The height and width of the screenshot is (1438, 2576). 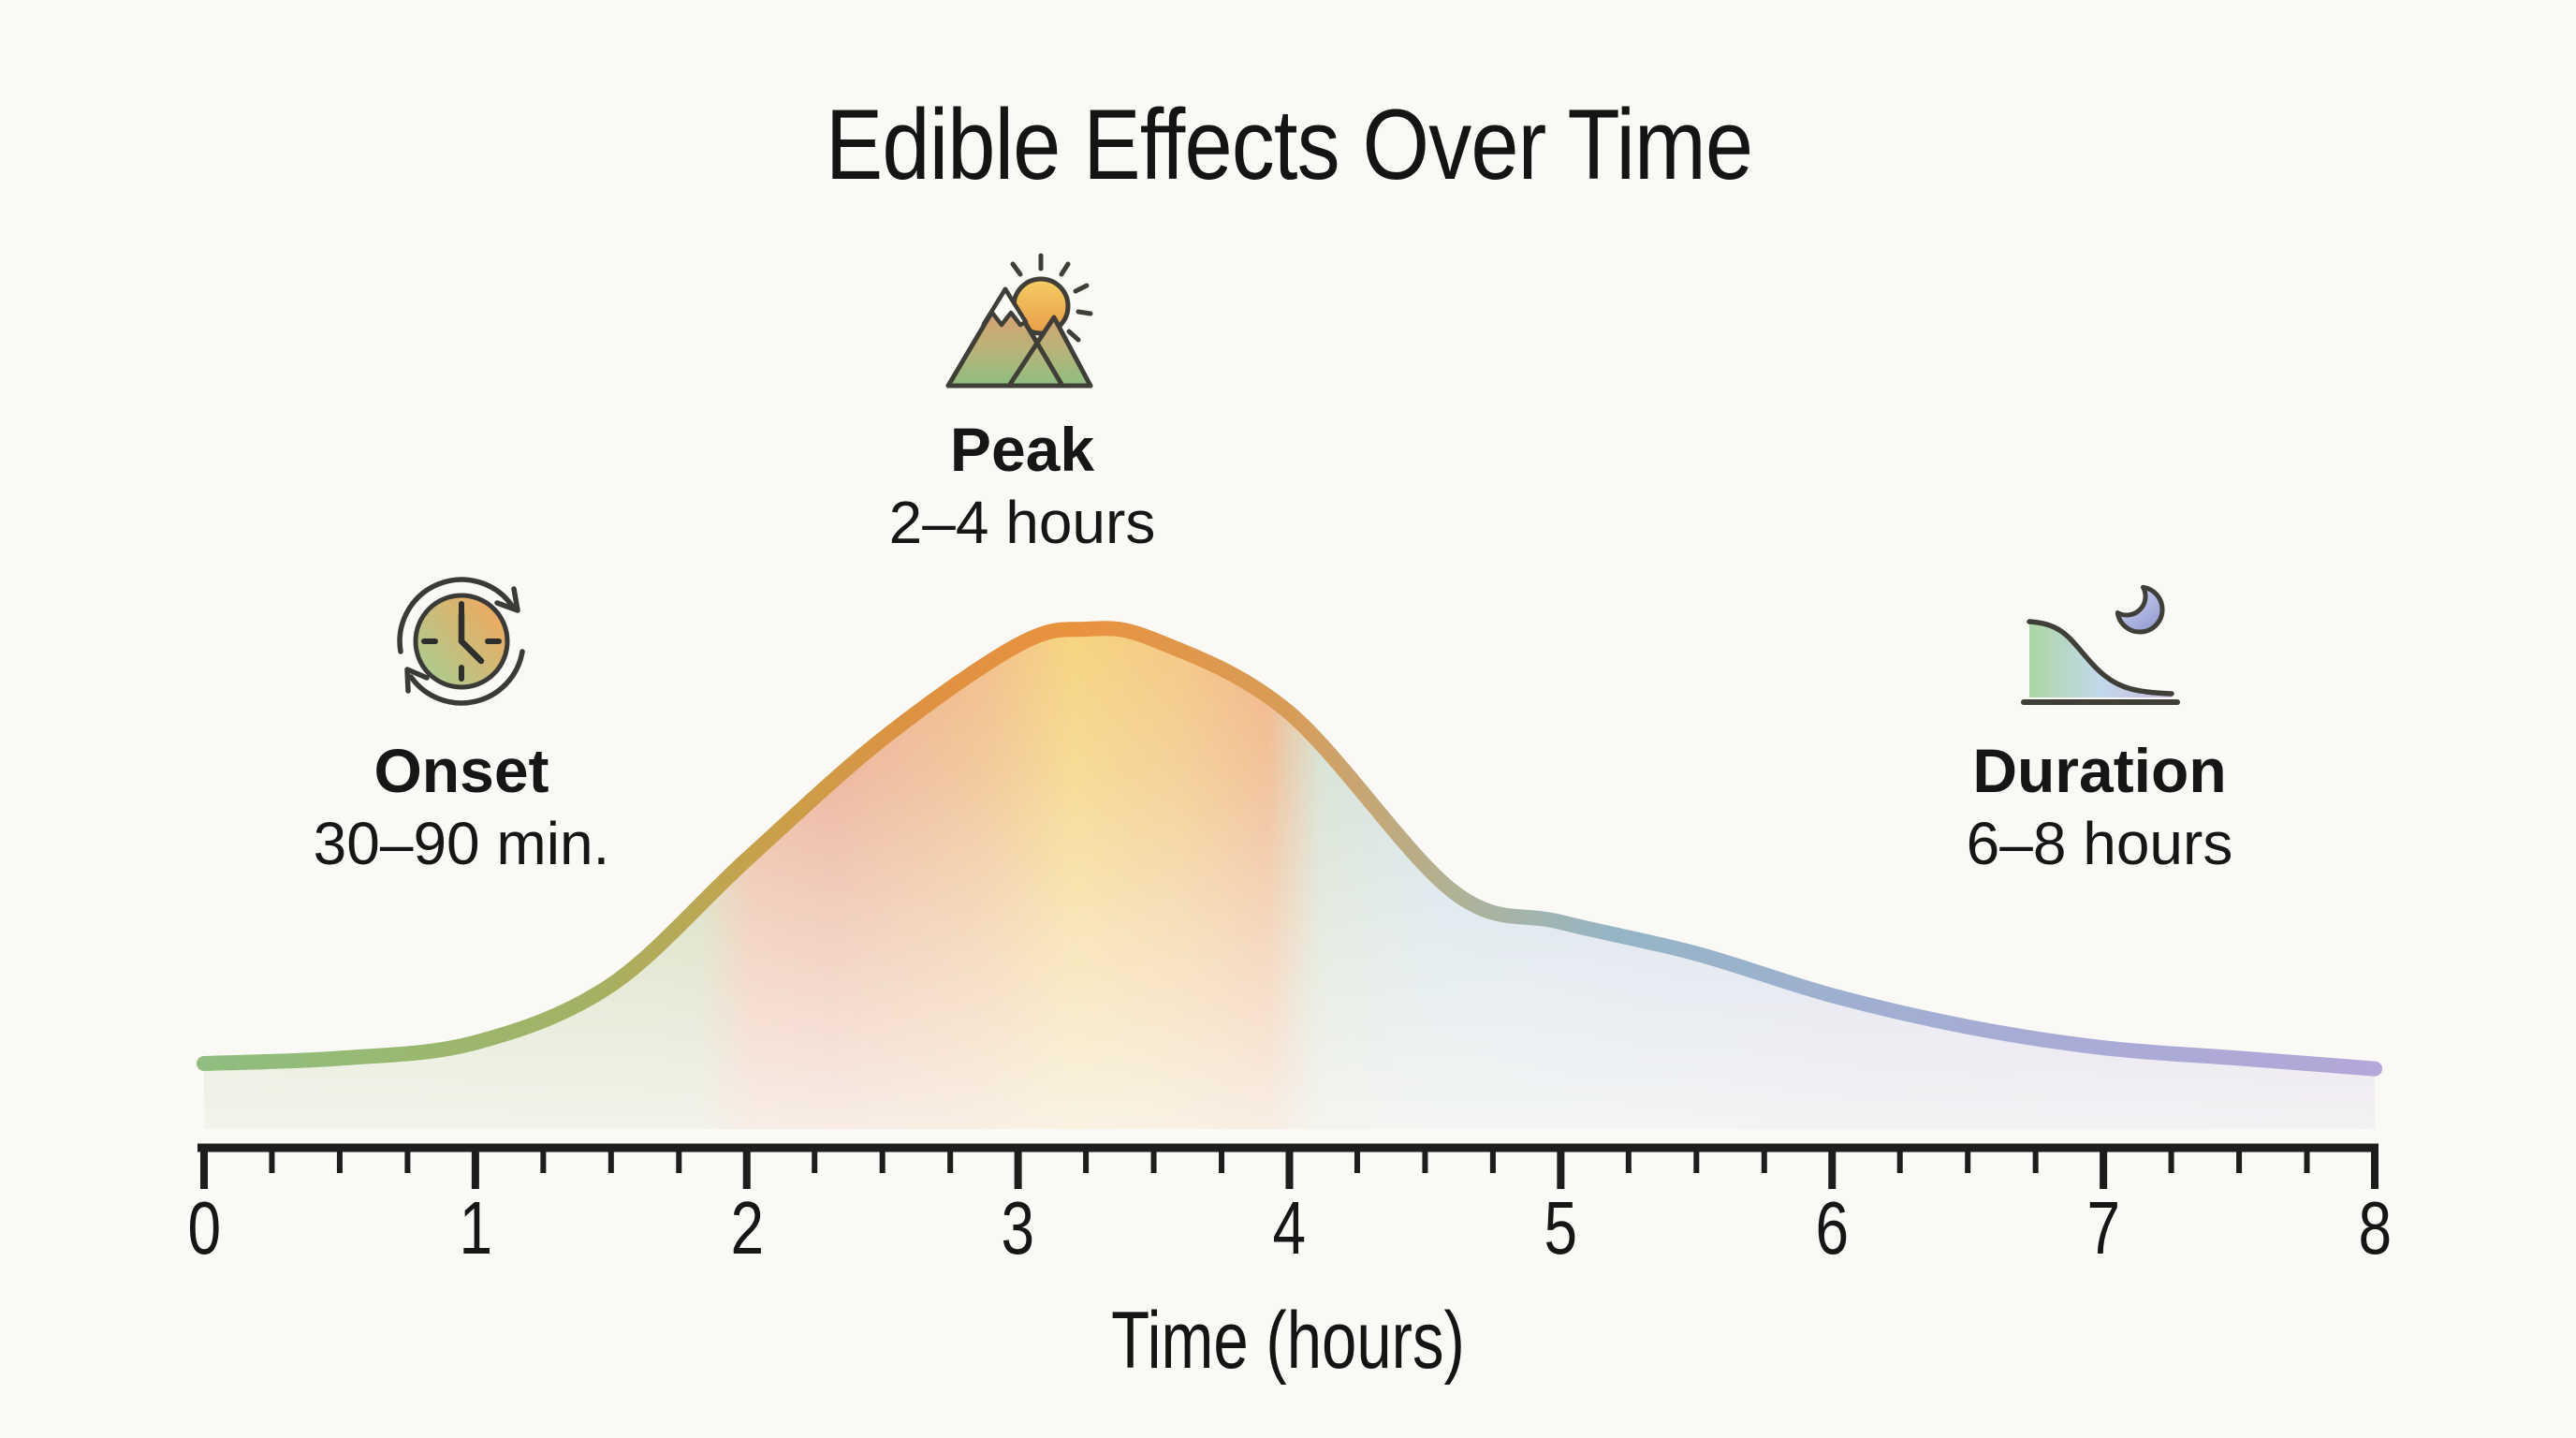 I want to click on page-title-text: Edible Effects Over Time, so click(x=1289, y=144).